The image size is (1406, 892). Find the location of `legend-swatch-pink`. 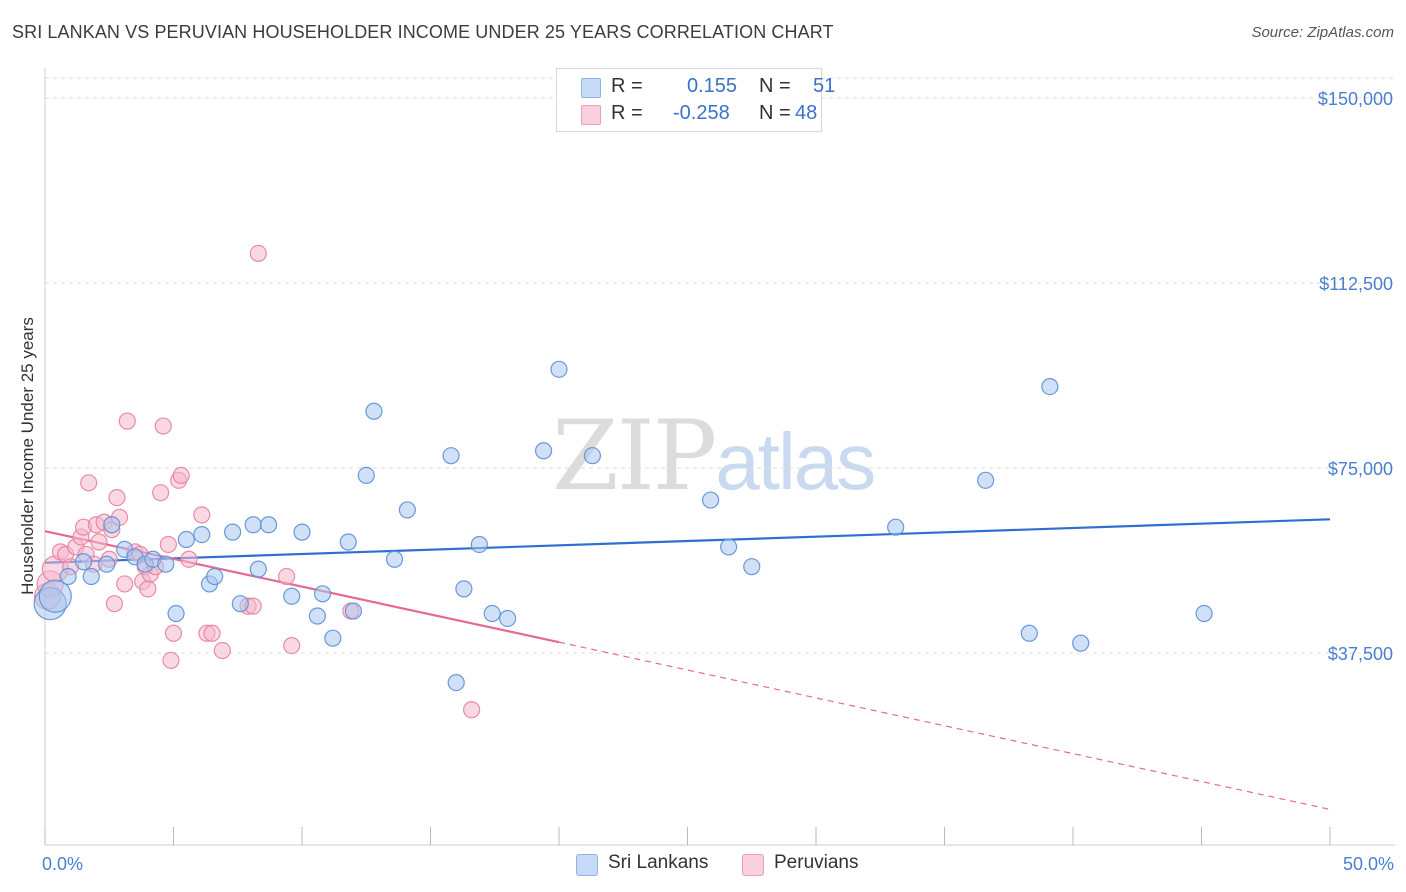

legend-swatch-pink is located at coordinates (591, 115).